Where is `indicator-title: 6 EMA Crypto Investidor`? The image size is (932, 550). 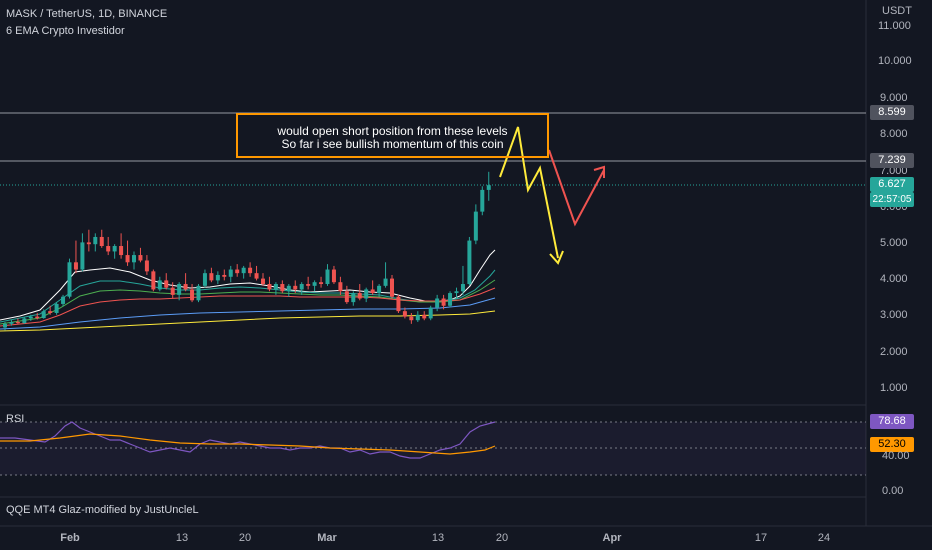 indicator-title: 6 EMA Crypto Investidor is located at coordinates (65, 31).